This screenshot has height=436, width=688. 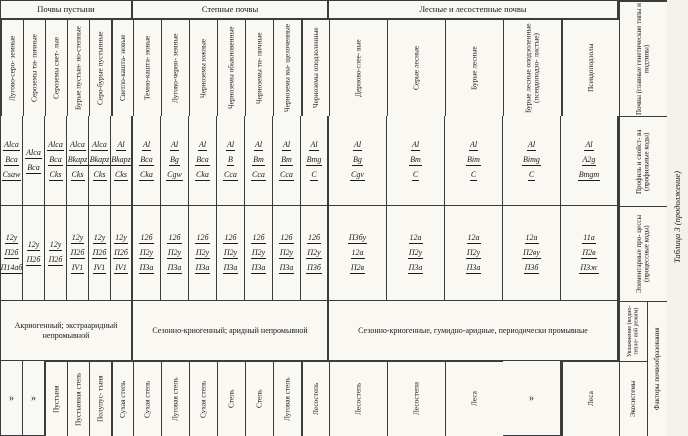 I want to click on soil-name: Черноземы обыкновенные, so click(x=231, y=67).